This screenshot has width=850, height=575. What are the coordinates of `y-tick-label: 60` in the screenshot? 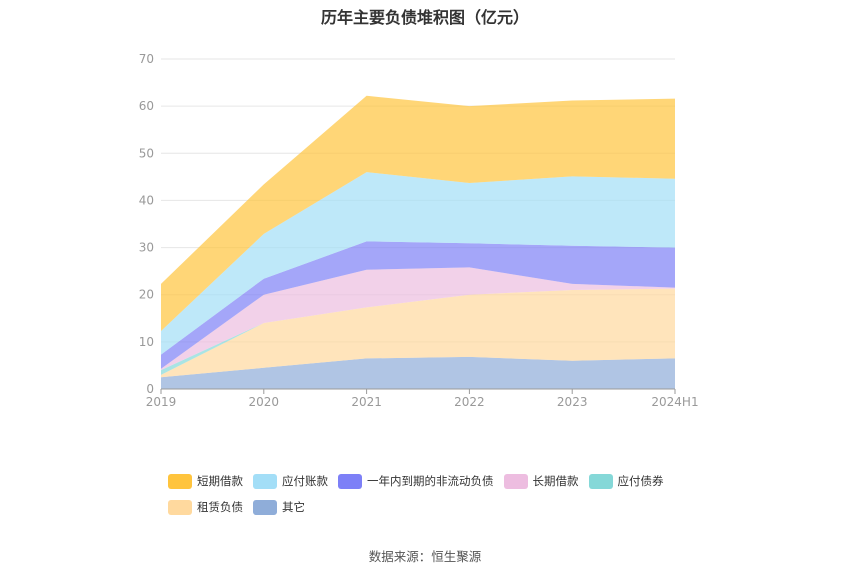 It's located at (146, 106).